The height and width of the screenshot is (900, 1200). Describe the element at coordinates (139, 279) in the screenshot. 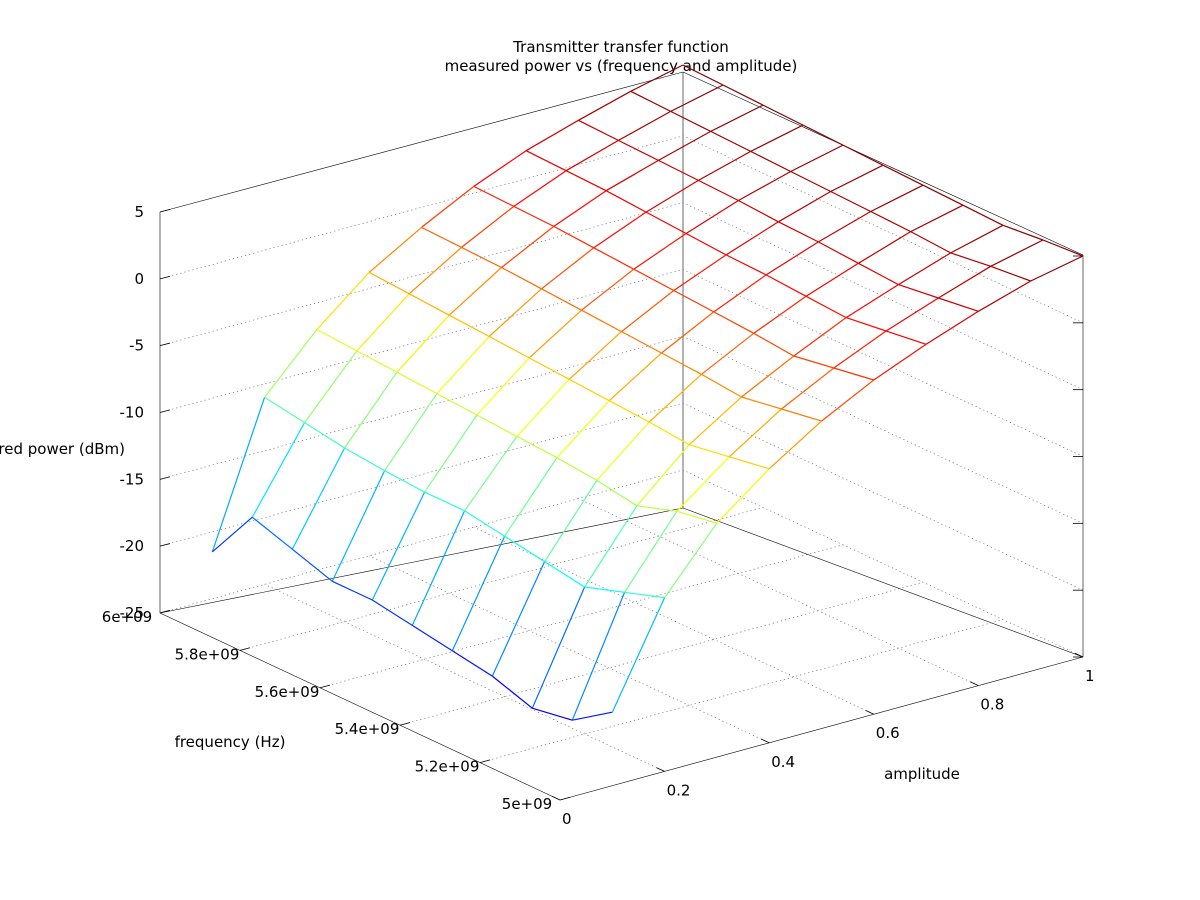

I see `z-tick-label: 0` at that location.